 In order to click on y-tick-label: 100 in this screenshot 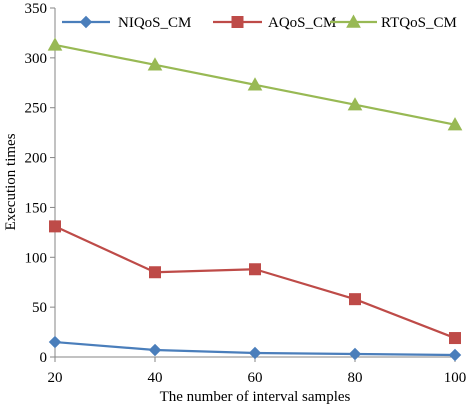, I will do `click(36, 258)`.